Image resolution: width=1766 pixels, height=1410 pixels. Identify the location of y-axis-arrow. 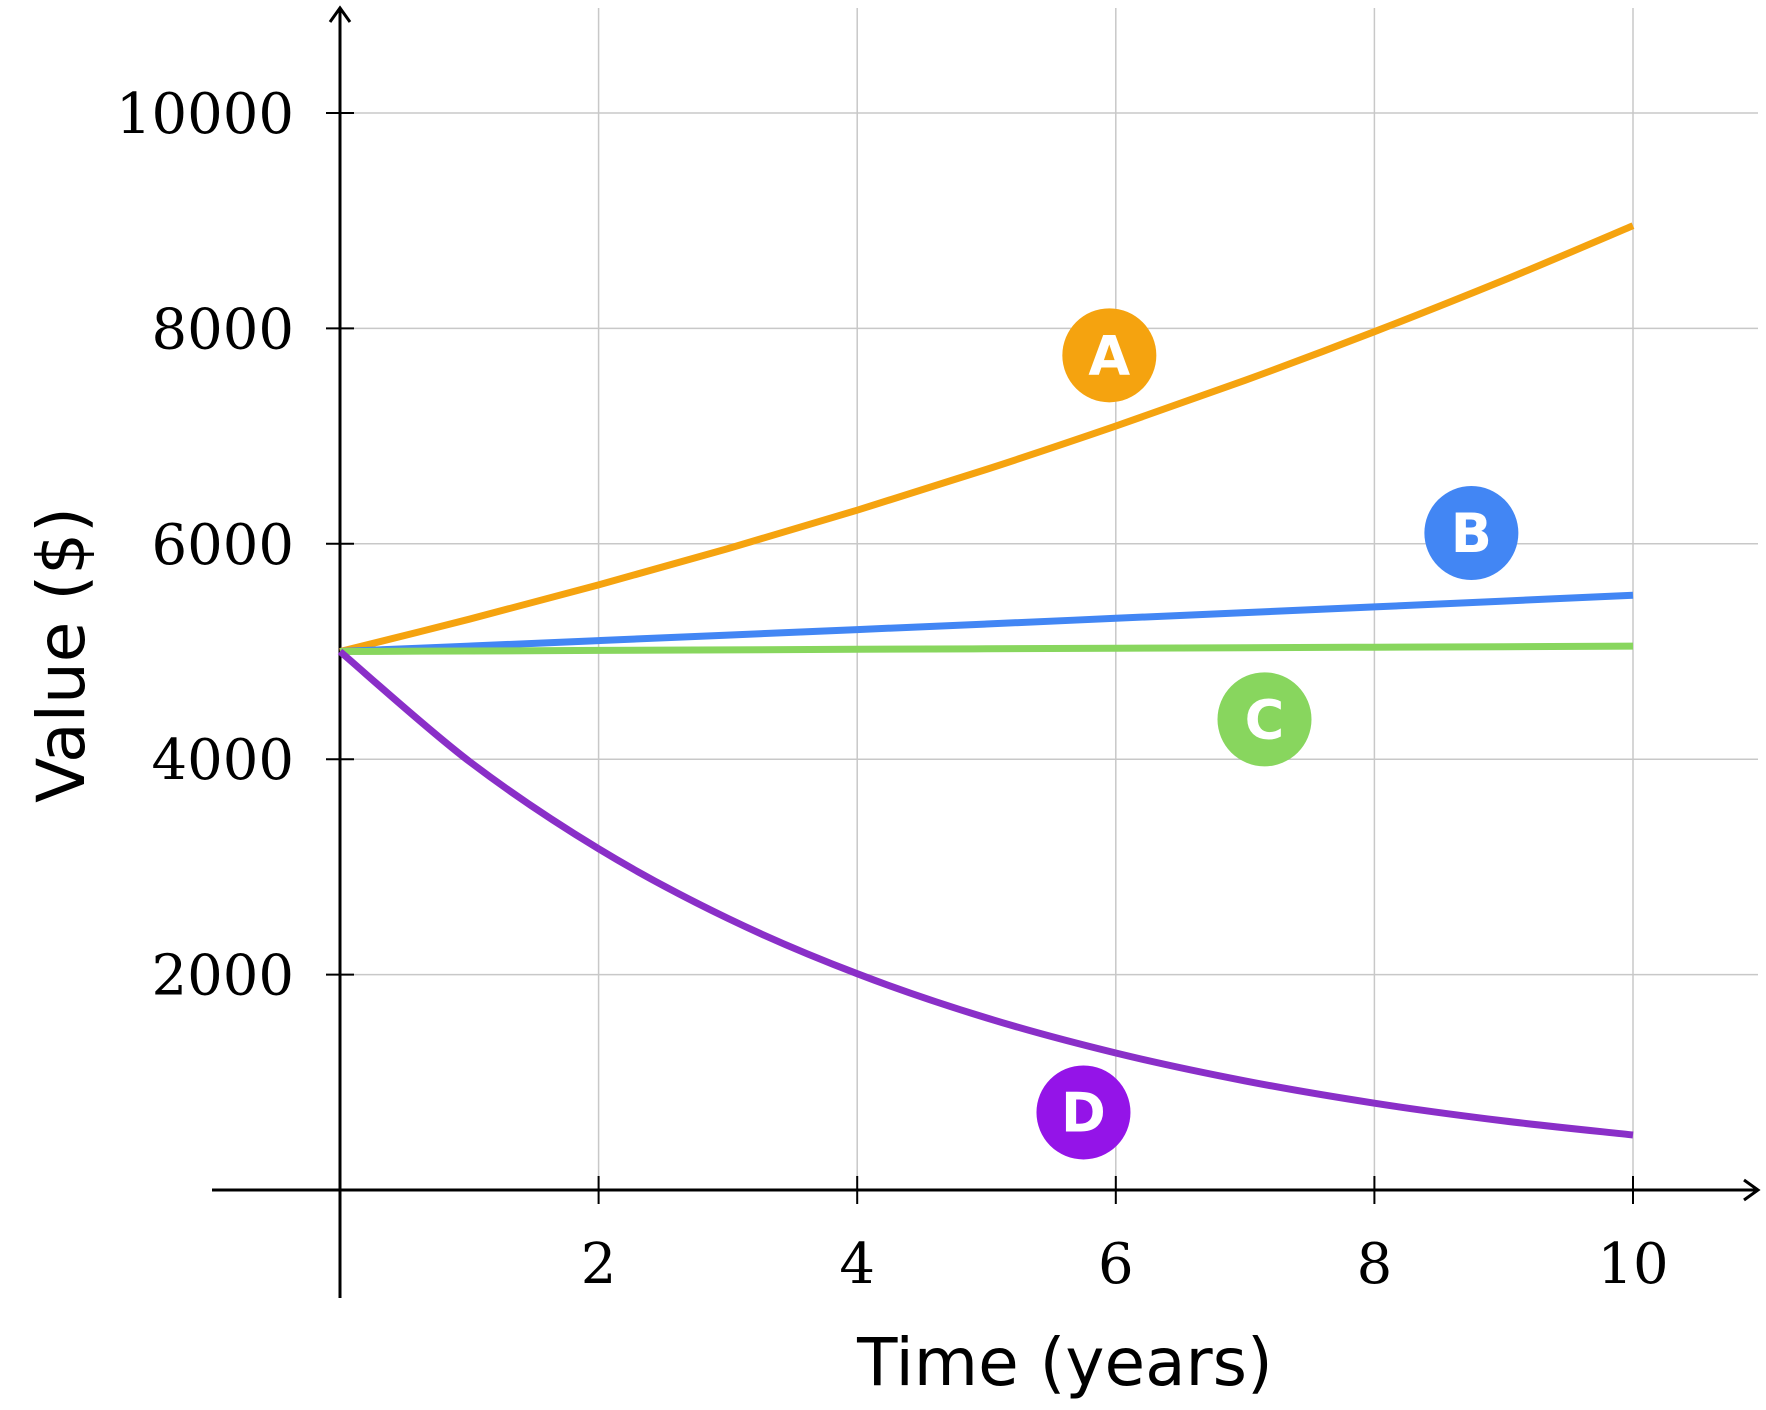
(340, 14).